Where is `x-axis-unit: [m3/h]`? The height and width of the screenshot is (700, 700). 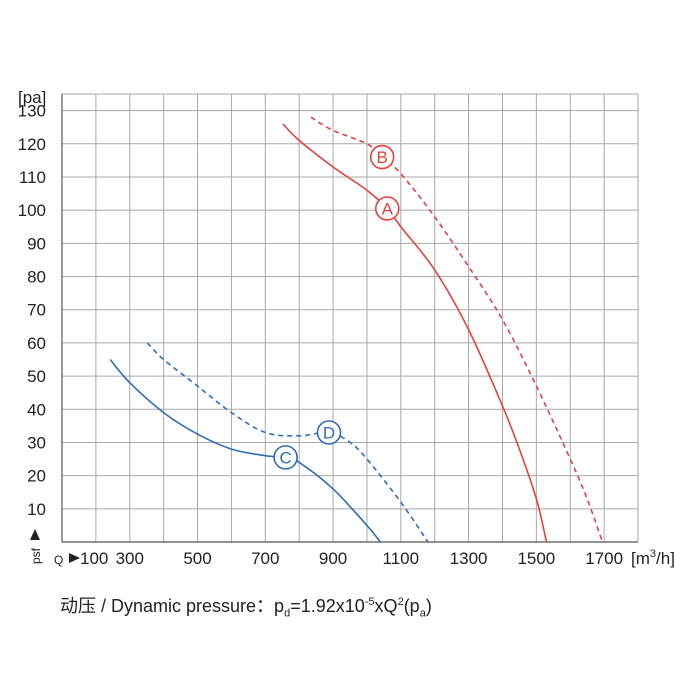
x-axis-unit: [m3/h] is located at coordinates (653, 558).